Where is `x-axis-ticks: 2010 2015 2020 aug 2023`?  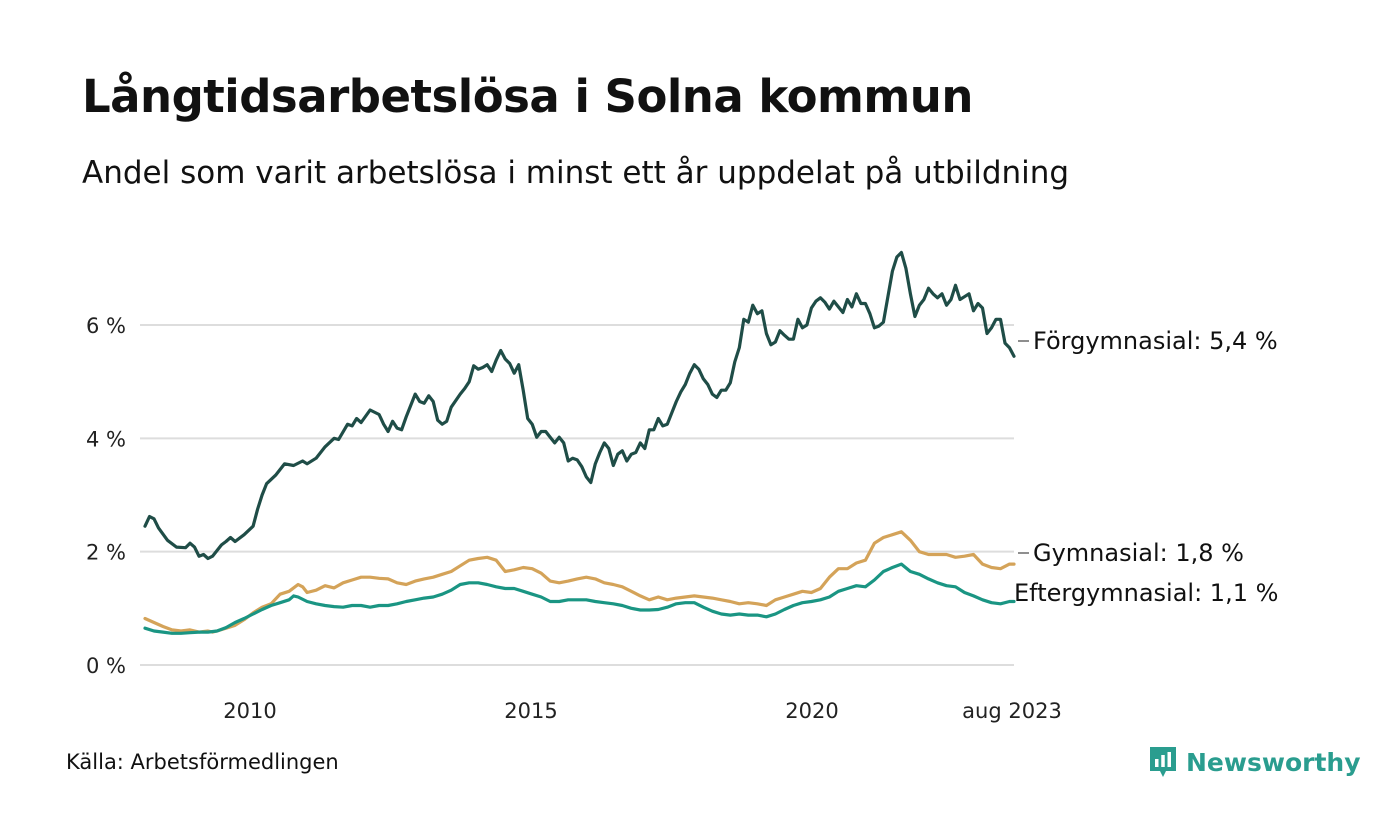
x-axis-ticks: 2010 2015 2020 aug 2023 is located at coordinates (642, 711).